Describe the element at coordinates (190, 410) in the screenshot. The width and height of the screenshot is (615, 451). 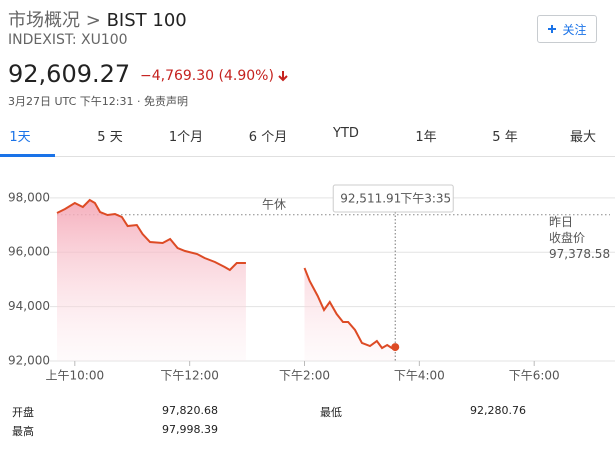
I see `stat-value: 97,820.68` at that location.